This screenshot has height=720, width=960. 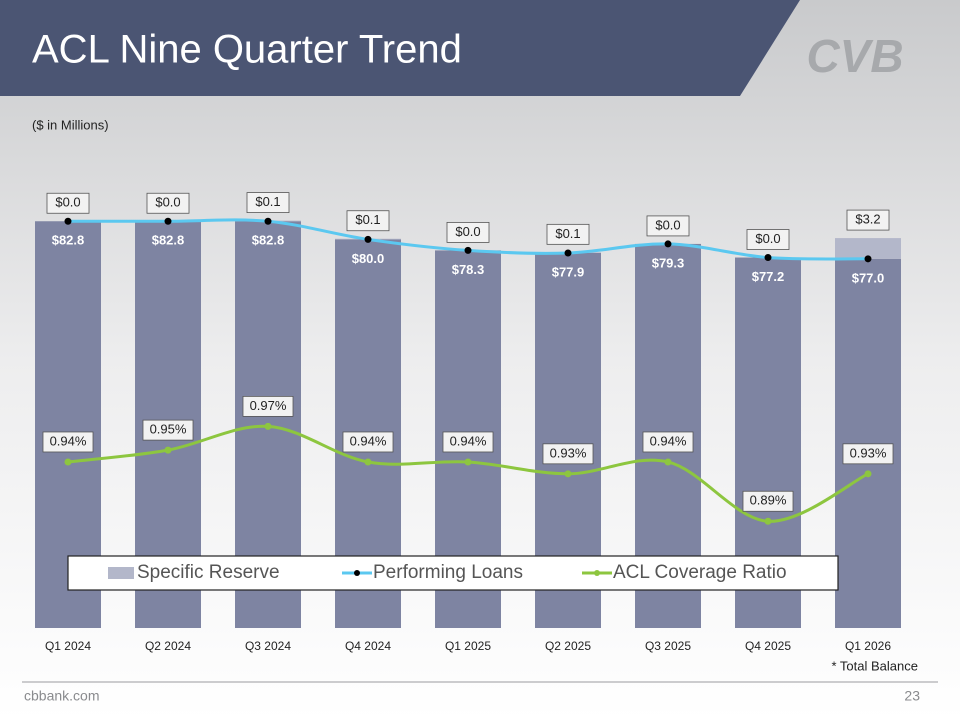 I want to click on page-number: 23, so click(x=912, y=696).